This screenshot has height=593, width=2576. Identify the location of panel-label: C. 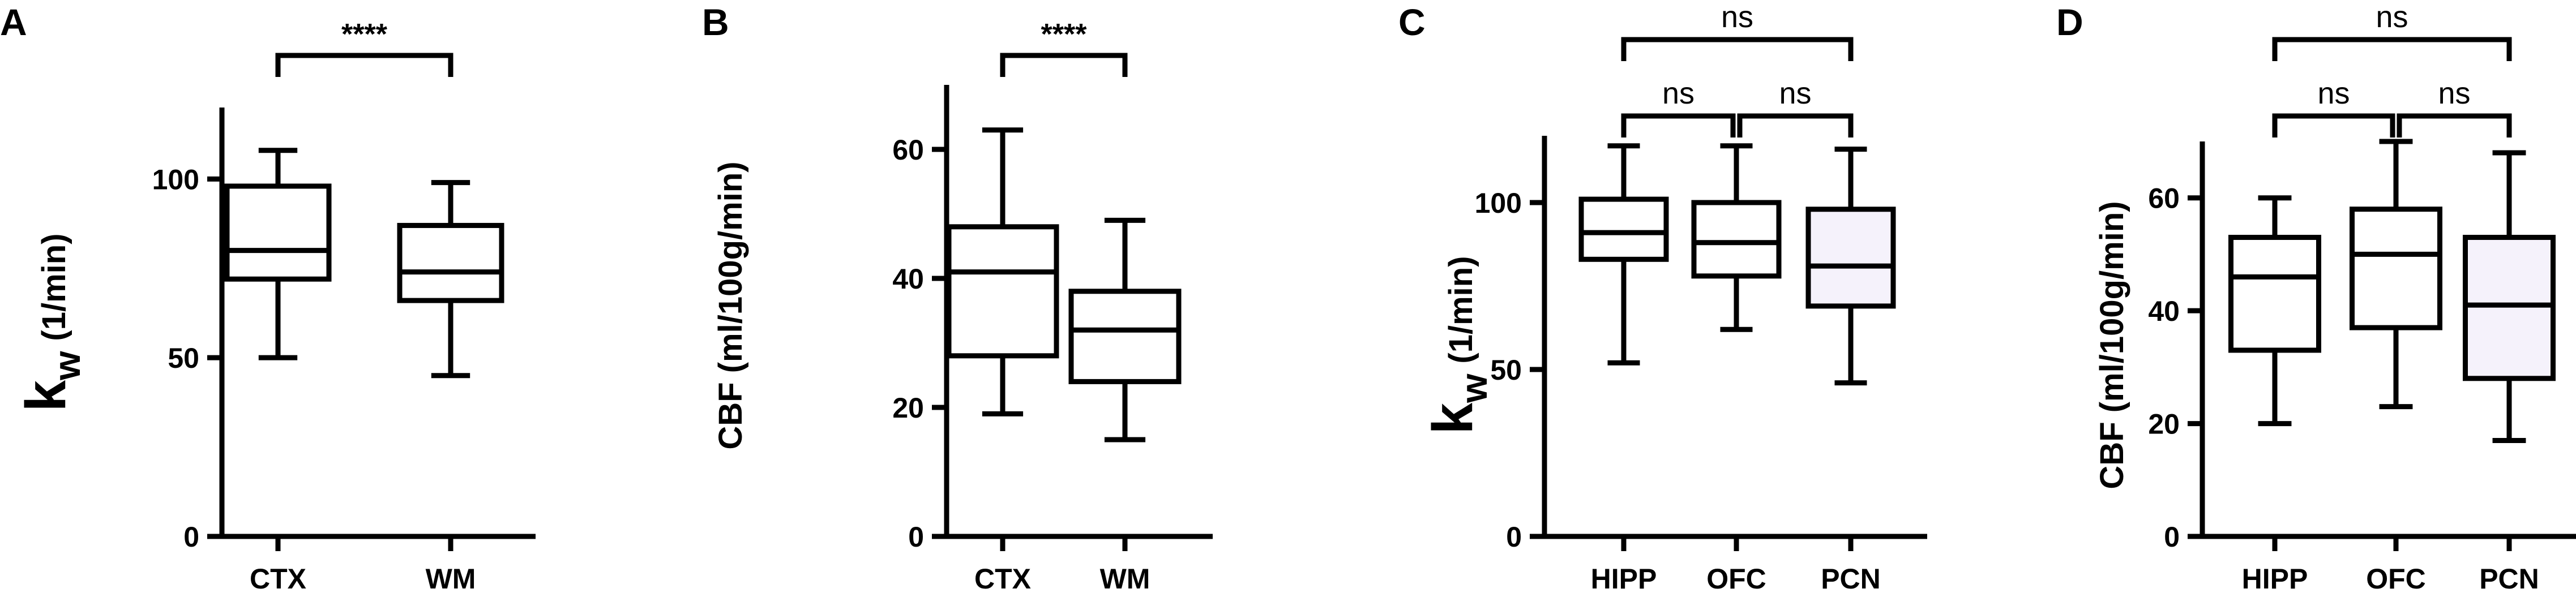
(1412, 22).